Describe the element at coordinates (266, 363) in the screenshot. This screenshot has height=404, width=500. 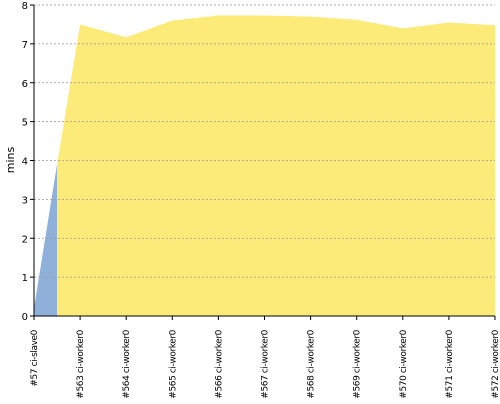
I see `x-tick-label: #567 ci-worker0` at that location.